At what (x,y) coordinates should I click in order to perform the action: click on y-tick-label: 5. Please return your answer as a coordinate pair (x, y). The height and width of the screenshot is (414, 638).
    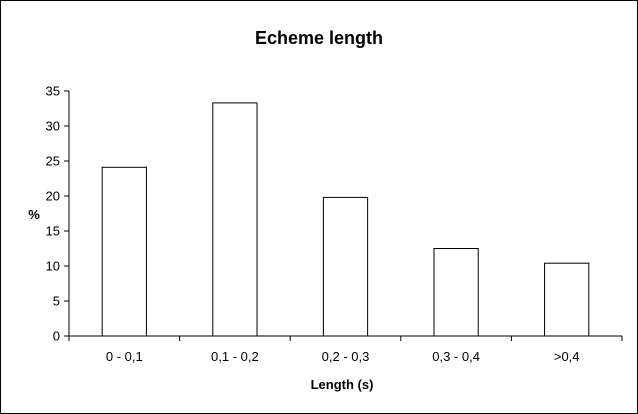
    Looking at the image, I should click on (56, 301).